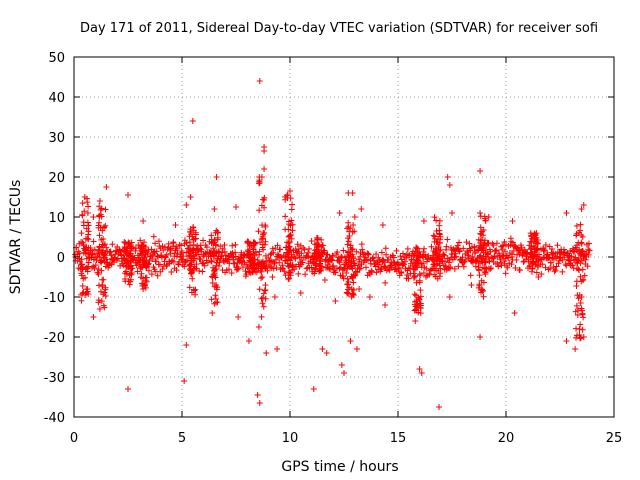 The height and width of the screenshot is (480, 640). I want to click on y-tick-label: -30, so click(54, 378).